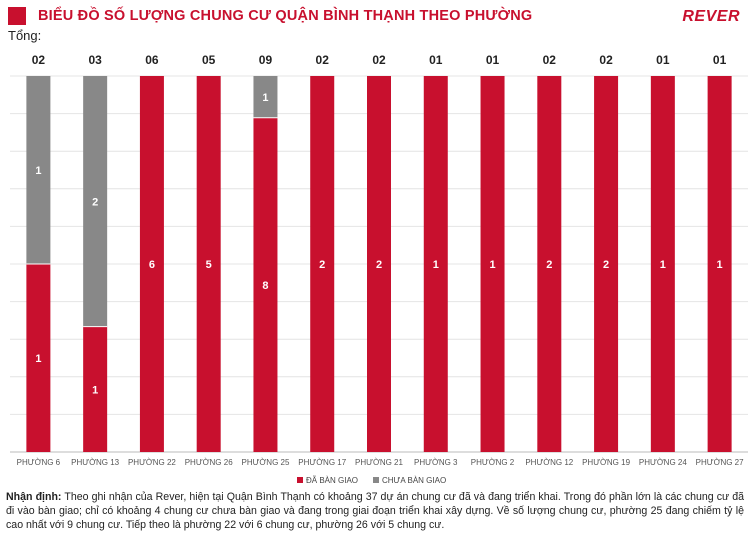  Describe the element at coordinates (265, 462) in the screenshot. I see `x-tick-label: PHƯỜNG 25` at that location.